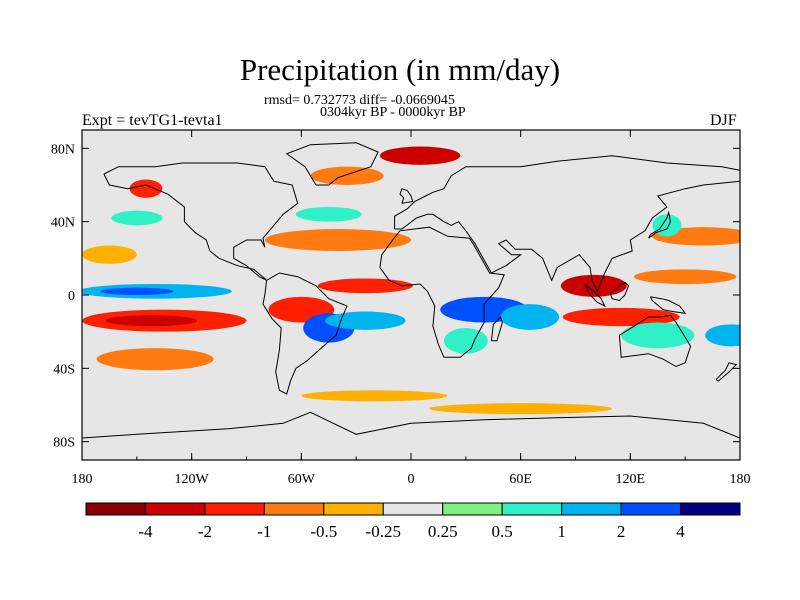 This screenshot has width=800, height=600. I want to click on experiment-label: Expt = tevTG1-tevta1, so click(152, 120).